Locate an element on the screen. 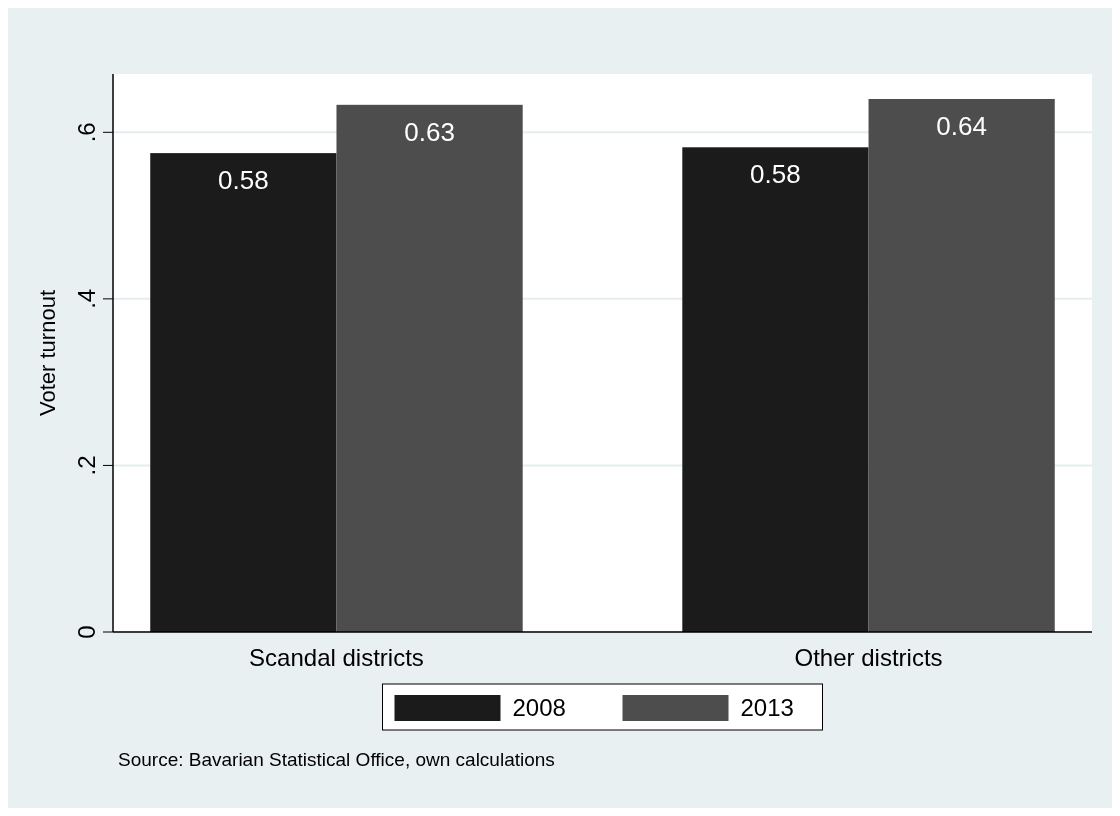 Image resolution: width=1120 pixels, height=816 pixels. legend-label: 2013 is located at coordinates (767, 707).